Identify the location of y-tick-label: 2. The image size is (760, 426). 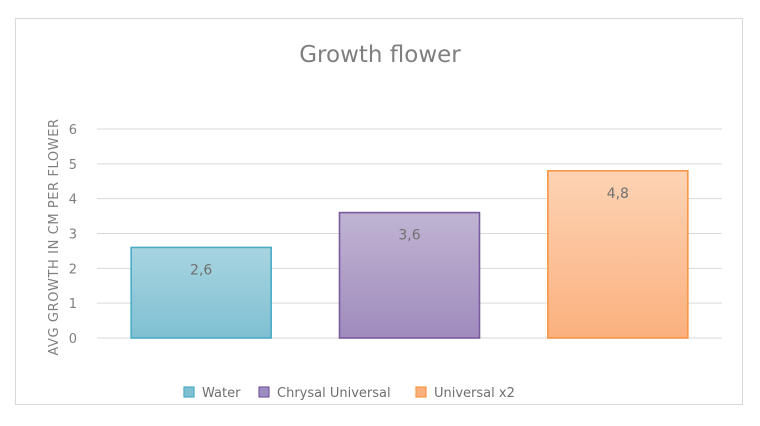
(73, 269).